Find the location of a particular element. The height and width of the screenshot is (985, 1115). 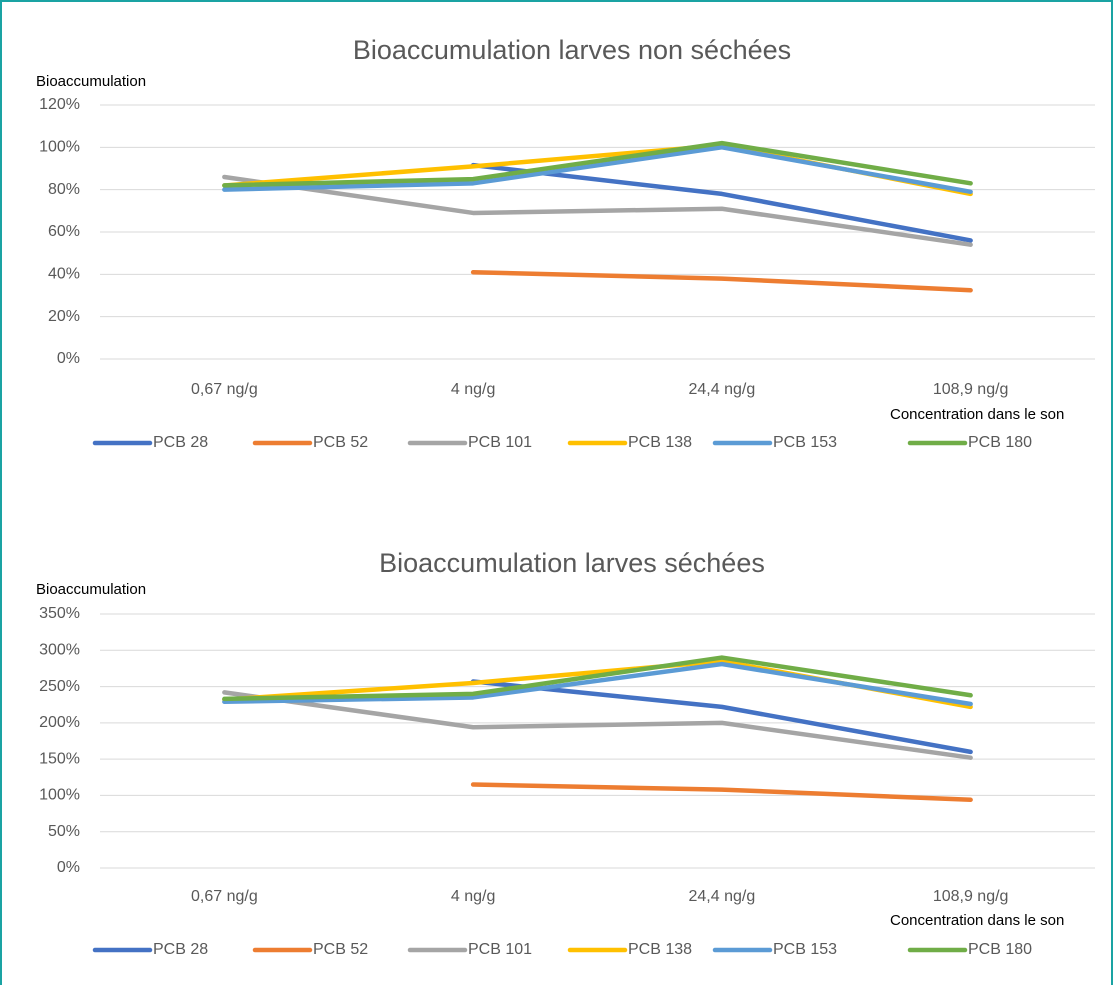

y-tick-label: 80% is located at coordinates (64, 189).